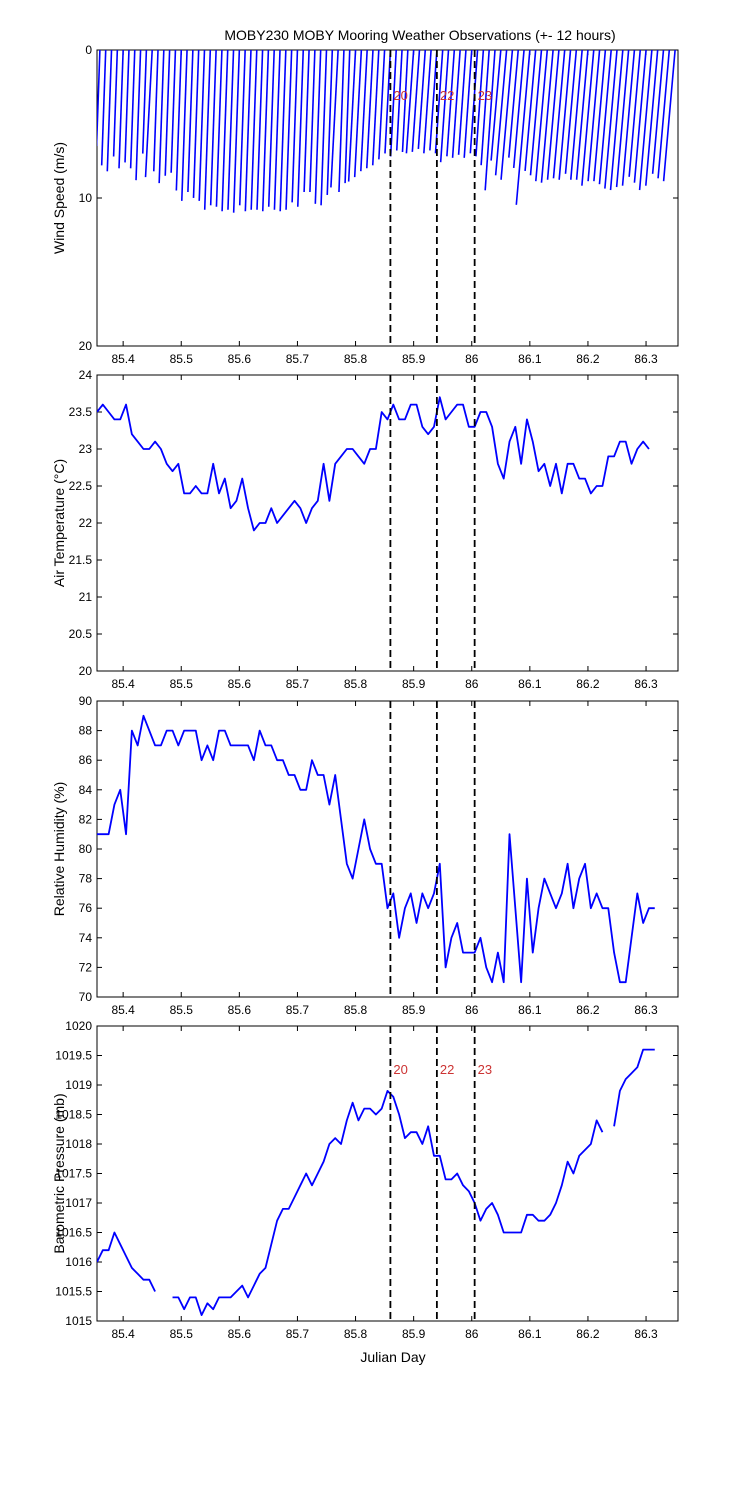 The image size is (750, 1500). What do you see at coordinates (86, 997) in the screenshot?
I see `y-tick-label: 70` at bounding box center [86, 997].